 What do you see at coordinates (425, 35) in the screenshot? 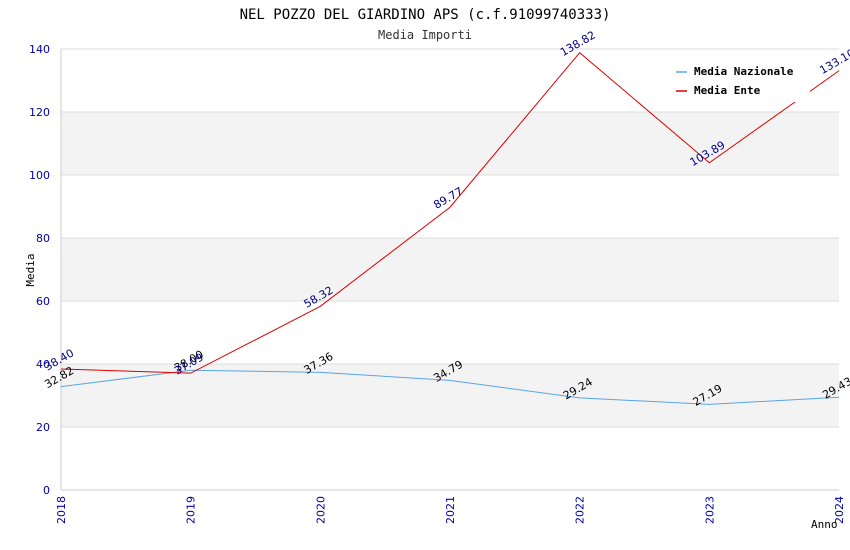
I see `chart-subtitle: Media Importi` at bounding box center [425, 35].